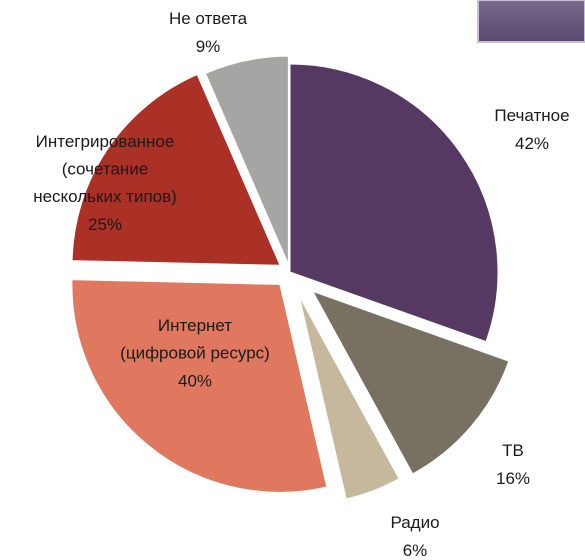 This screenshot has width=585, height=560. What do you see at coordinates (195, 339) in the screenshot?
I see `slice-label: Интернет (цифровой ресурс)` at bounding box center [195, 339].